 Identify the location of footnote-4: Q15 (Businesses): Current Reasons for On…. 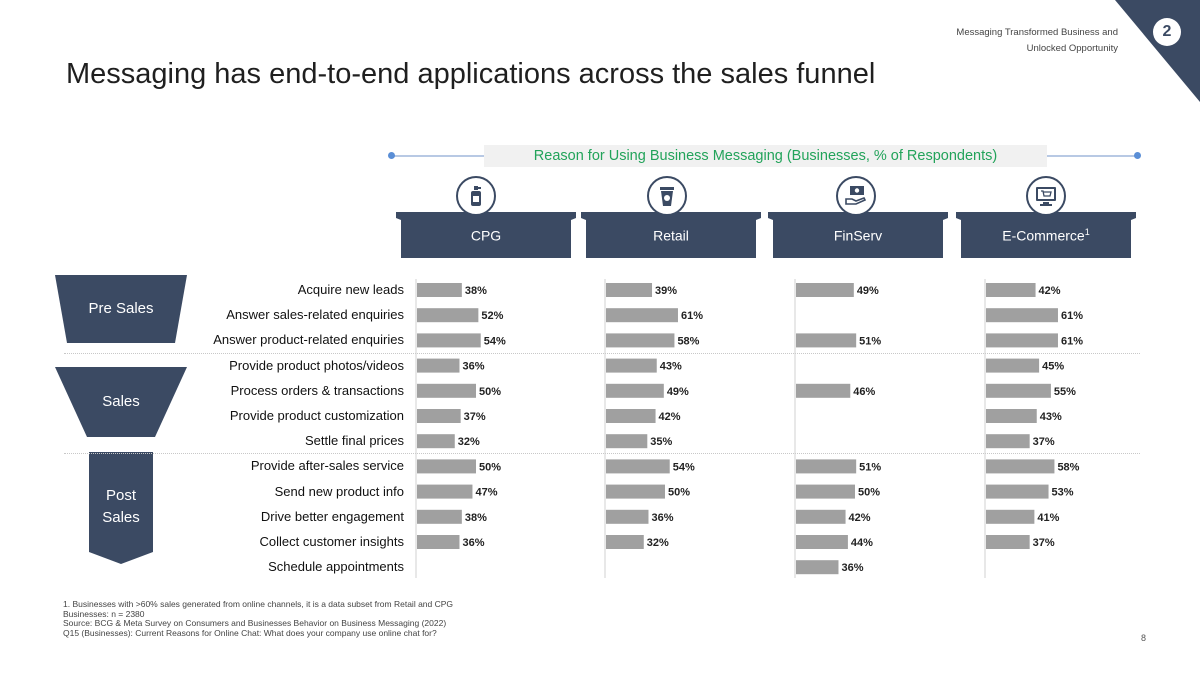
(250, 632).